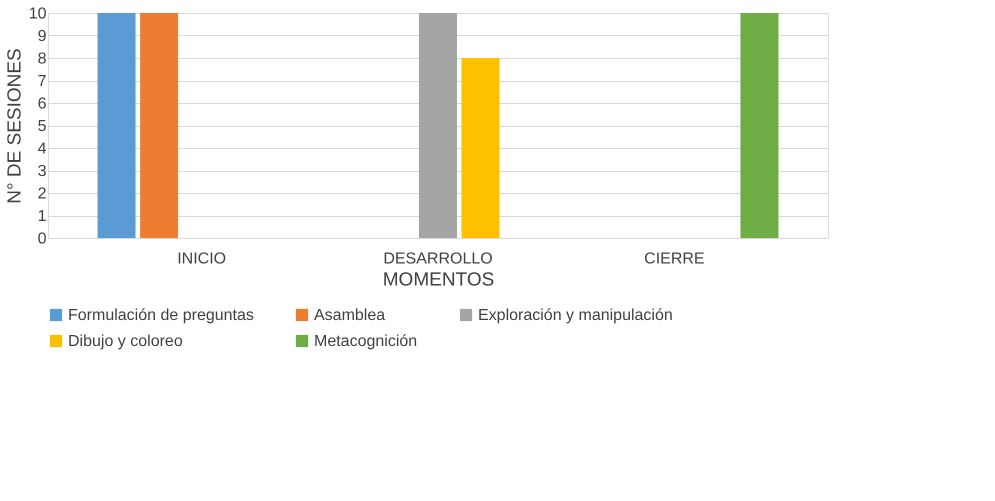 This screenshot has width=995, height=501. I want to click on y-tick-label: 3, so click(42, 171).